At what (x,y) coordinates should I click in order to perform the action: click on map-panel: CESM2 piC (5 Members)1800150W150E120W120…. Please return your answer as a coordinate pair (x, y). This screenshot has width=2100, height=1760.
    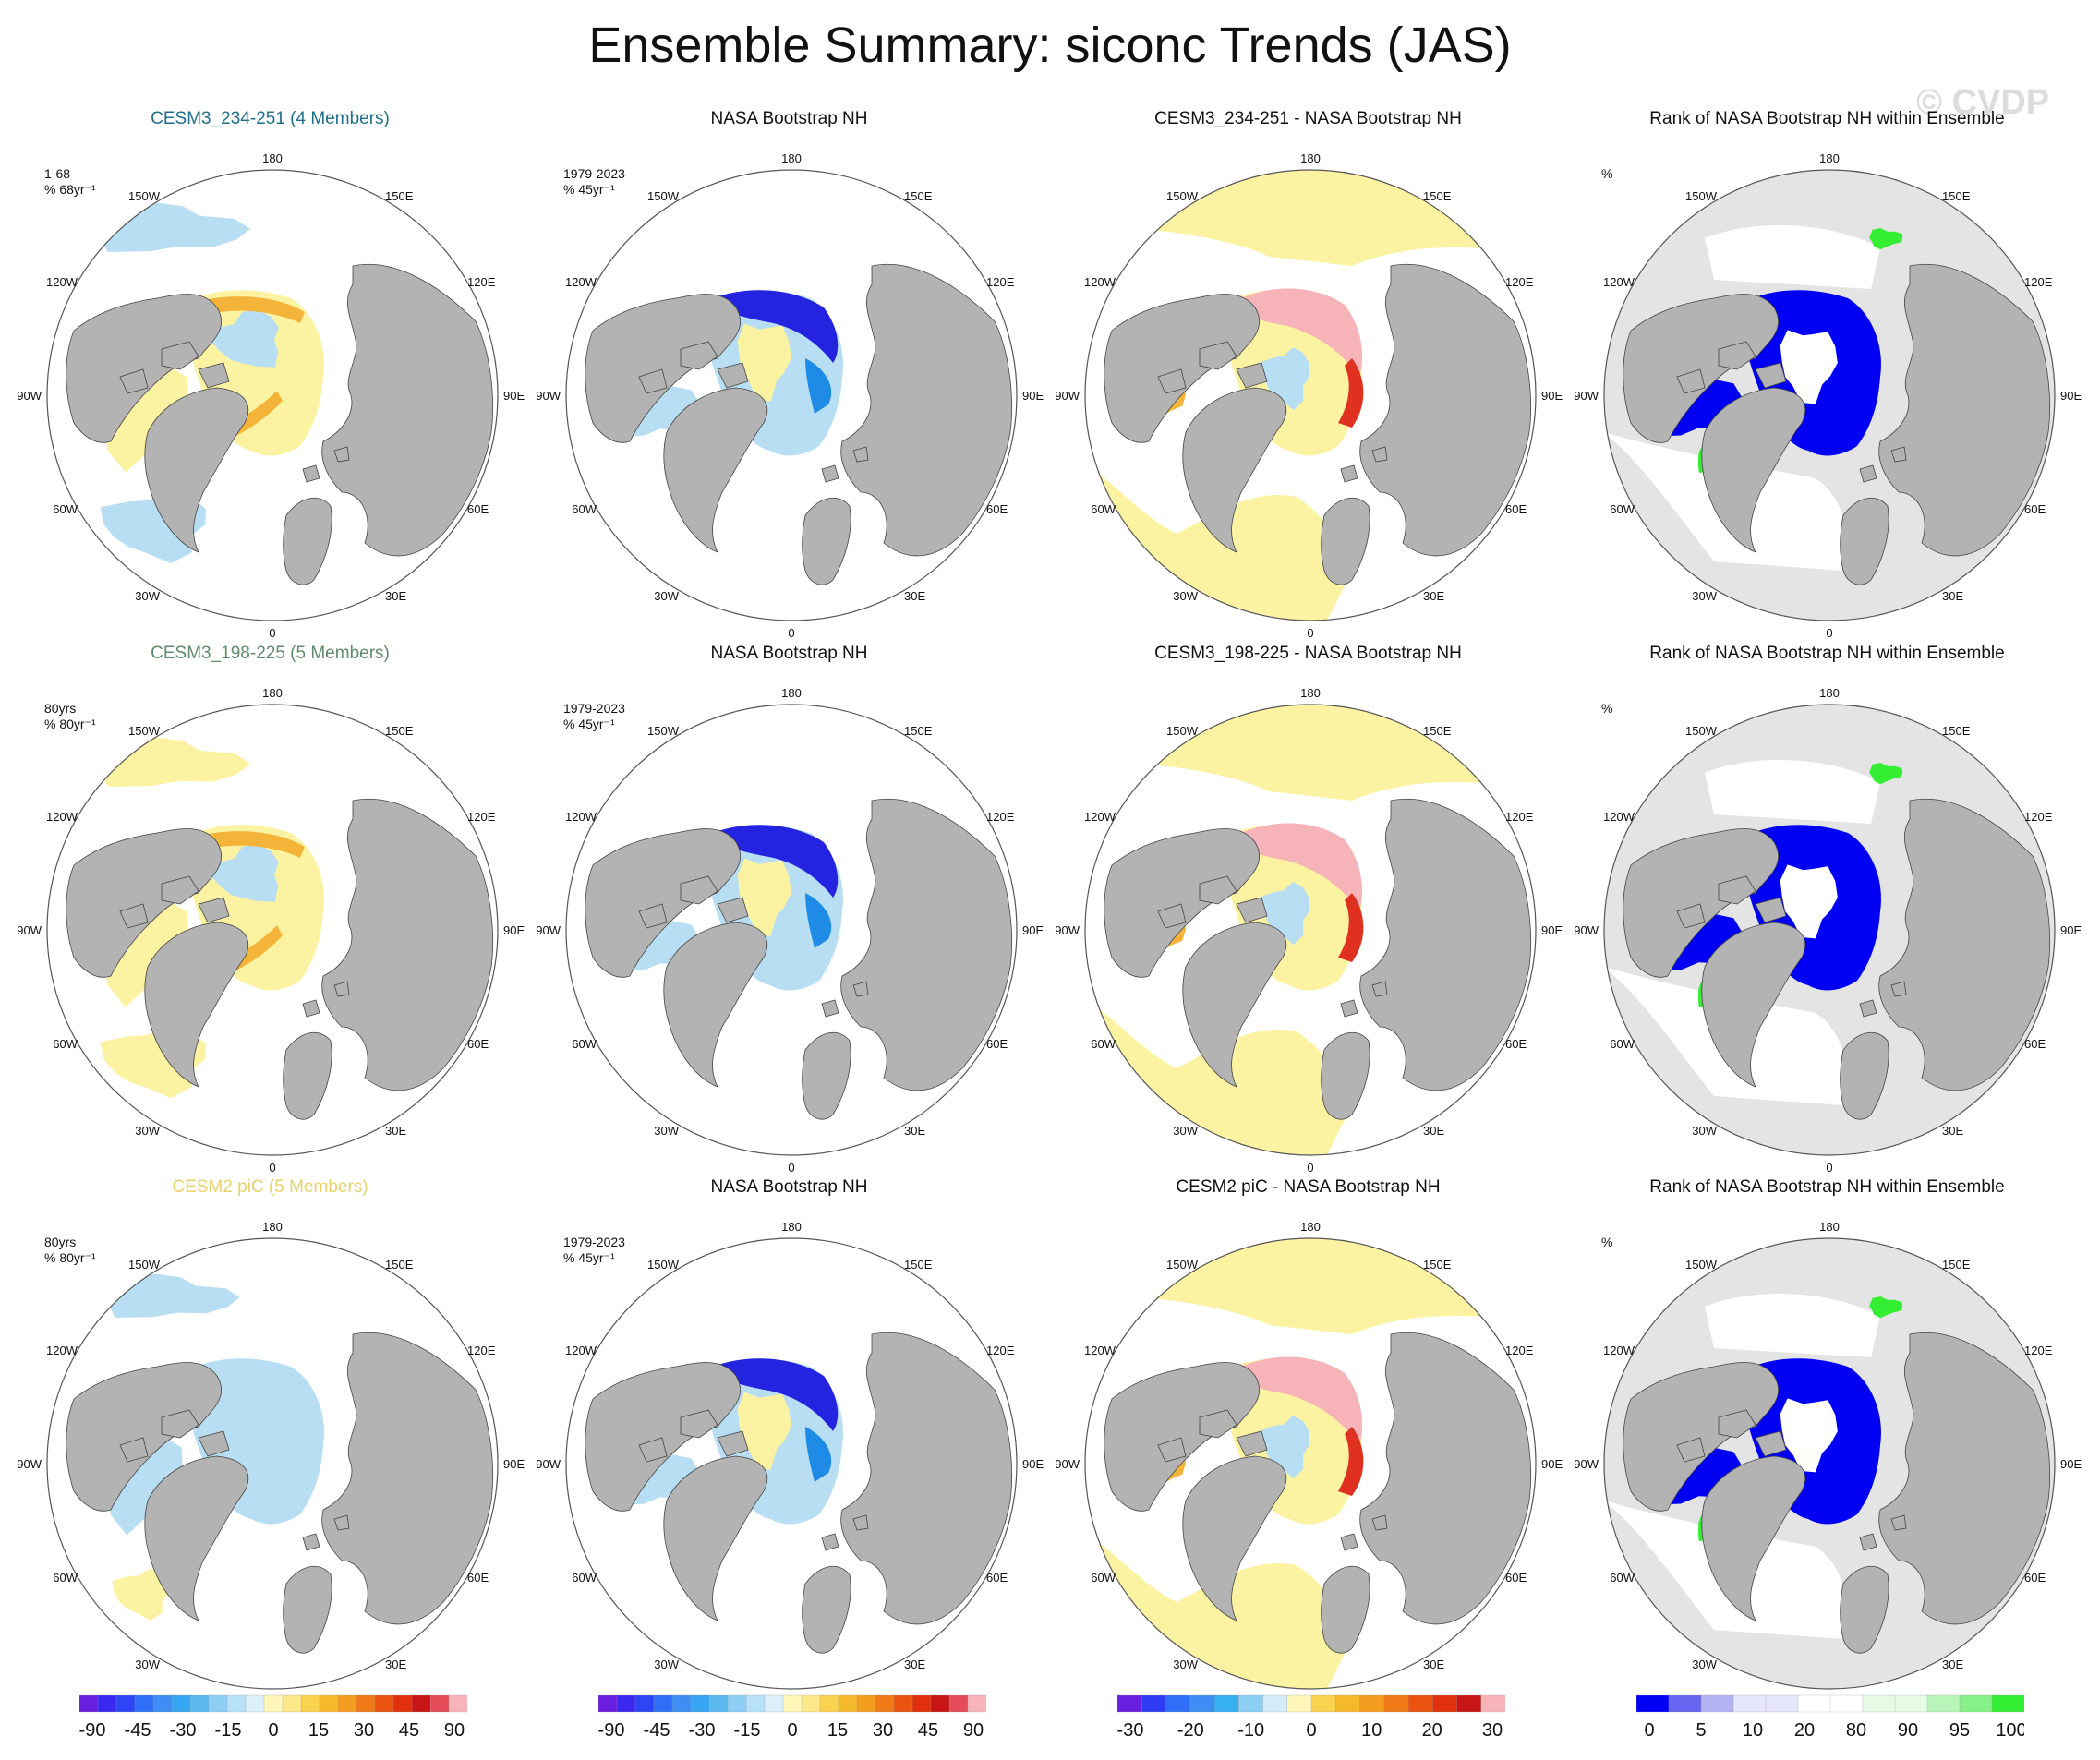
    Looking at the image, I should click on (270, 1445).